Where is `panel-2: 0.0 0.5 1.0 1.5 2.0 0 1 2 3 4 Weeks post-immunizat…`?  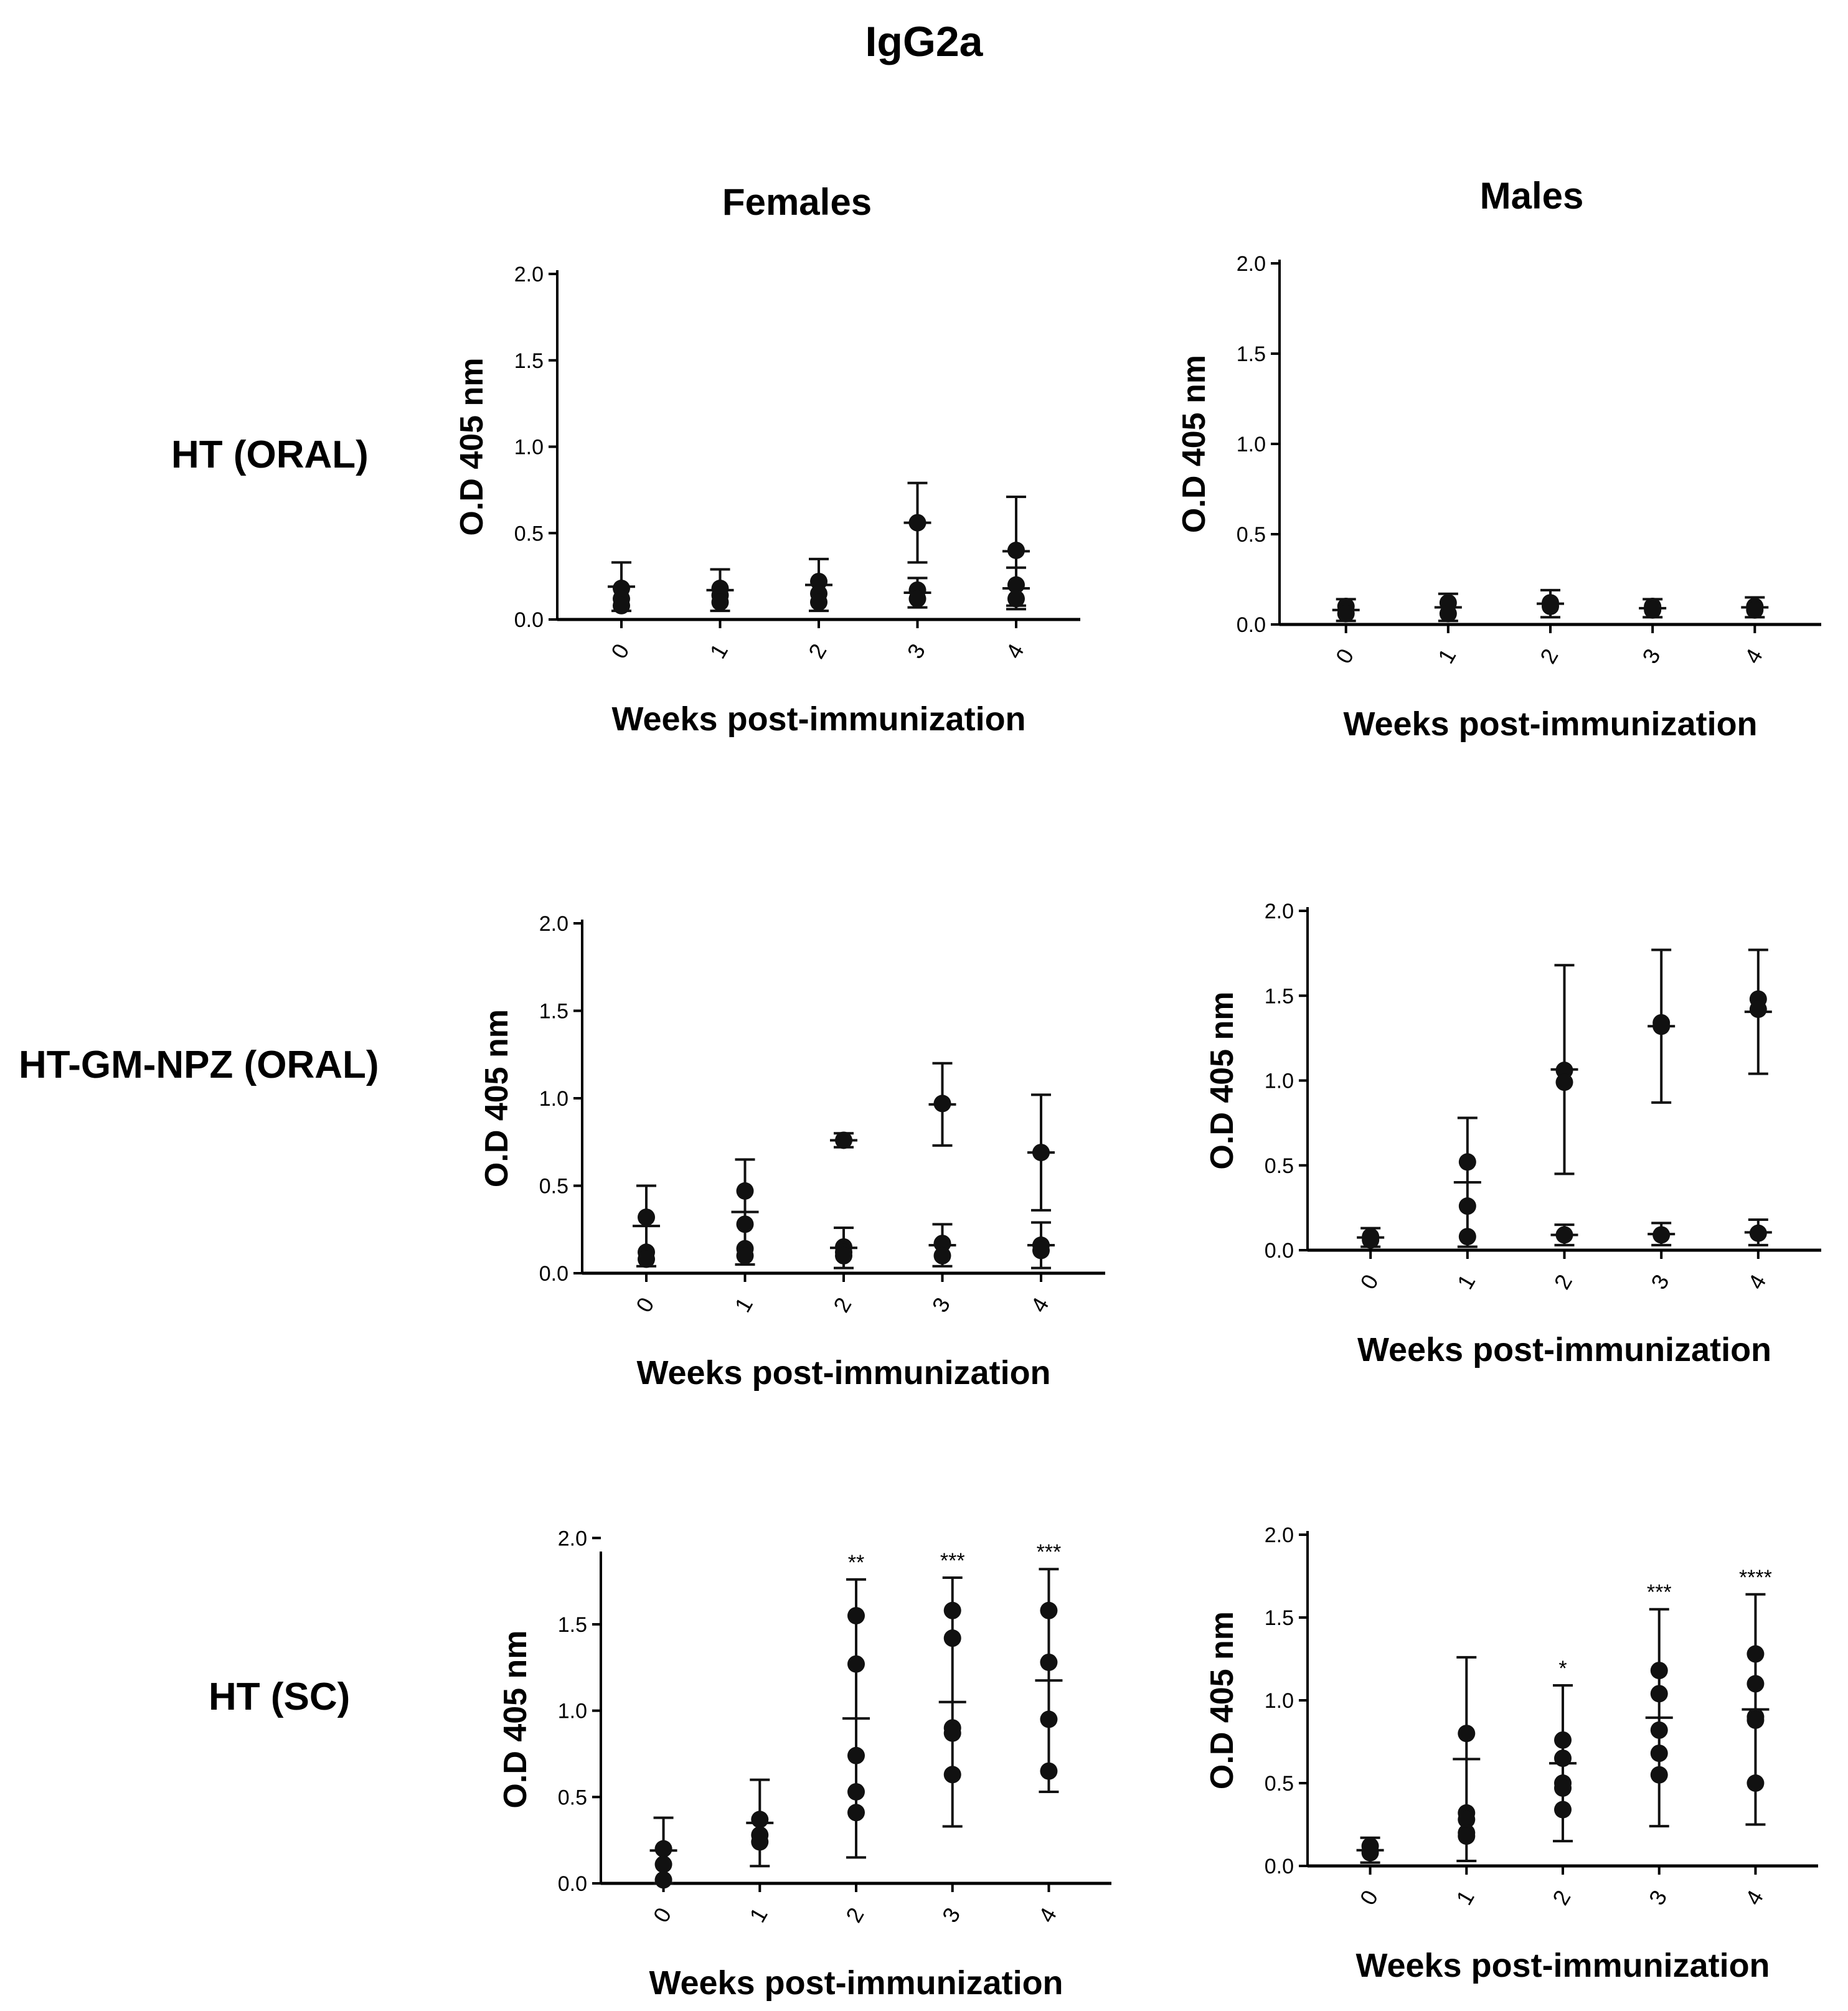 panel-2: 0.0 0.5 1.0 1.5 2.0 0 1 2 3 4 Weeks post-immunizat… is located at coordinates (792, 1152).